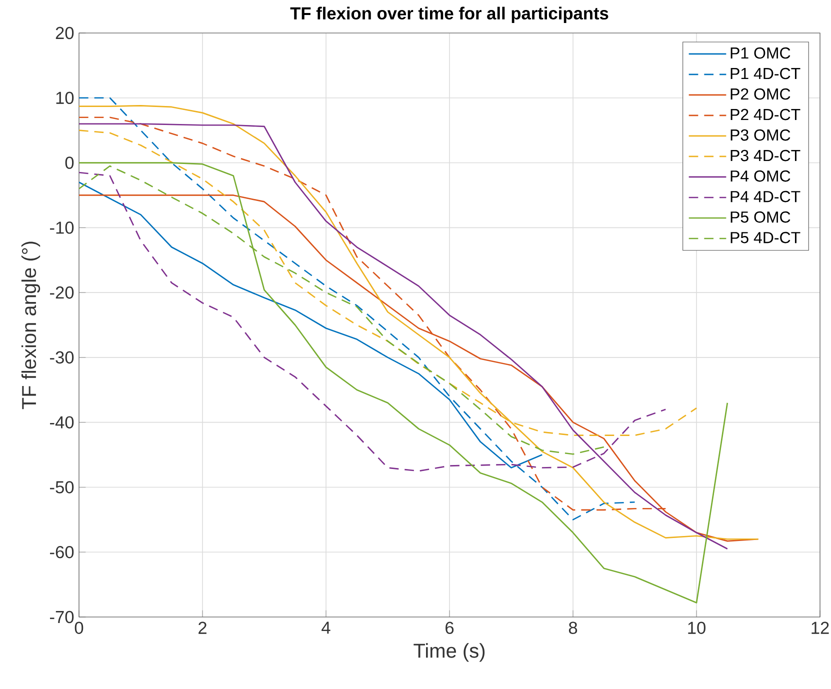 This screenshot has width=831, height=689. Describe the element at coordinates (62, 617) in the screenshot. I see `y-tick-label: -70` at that location.